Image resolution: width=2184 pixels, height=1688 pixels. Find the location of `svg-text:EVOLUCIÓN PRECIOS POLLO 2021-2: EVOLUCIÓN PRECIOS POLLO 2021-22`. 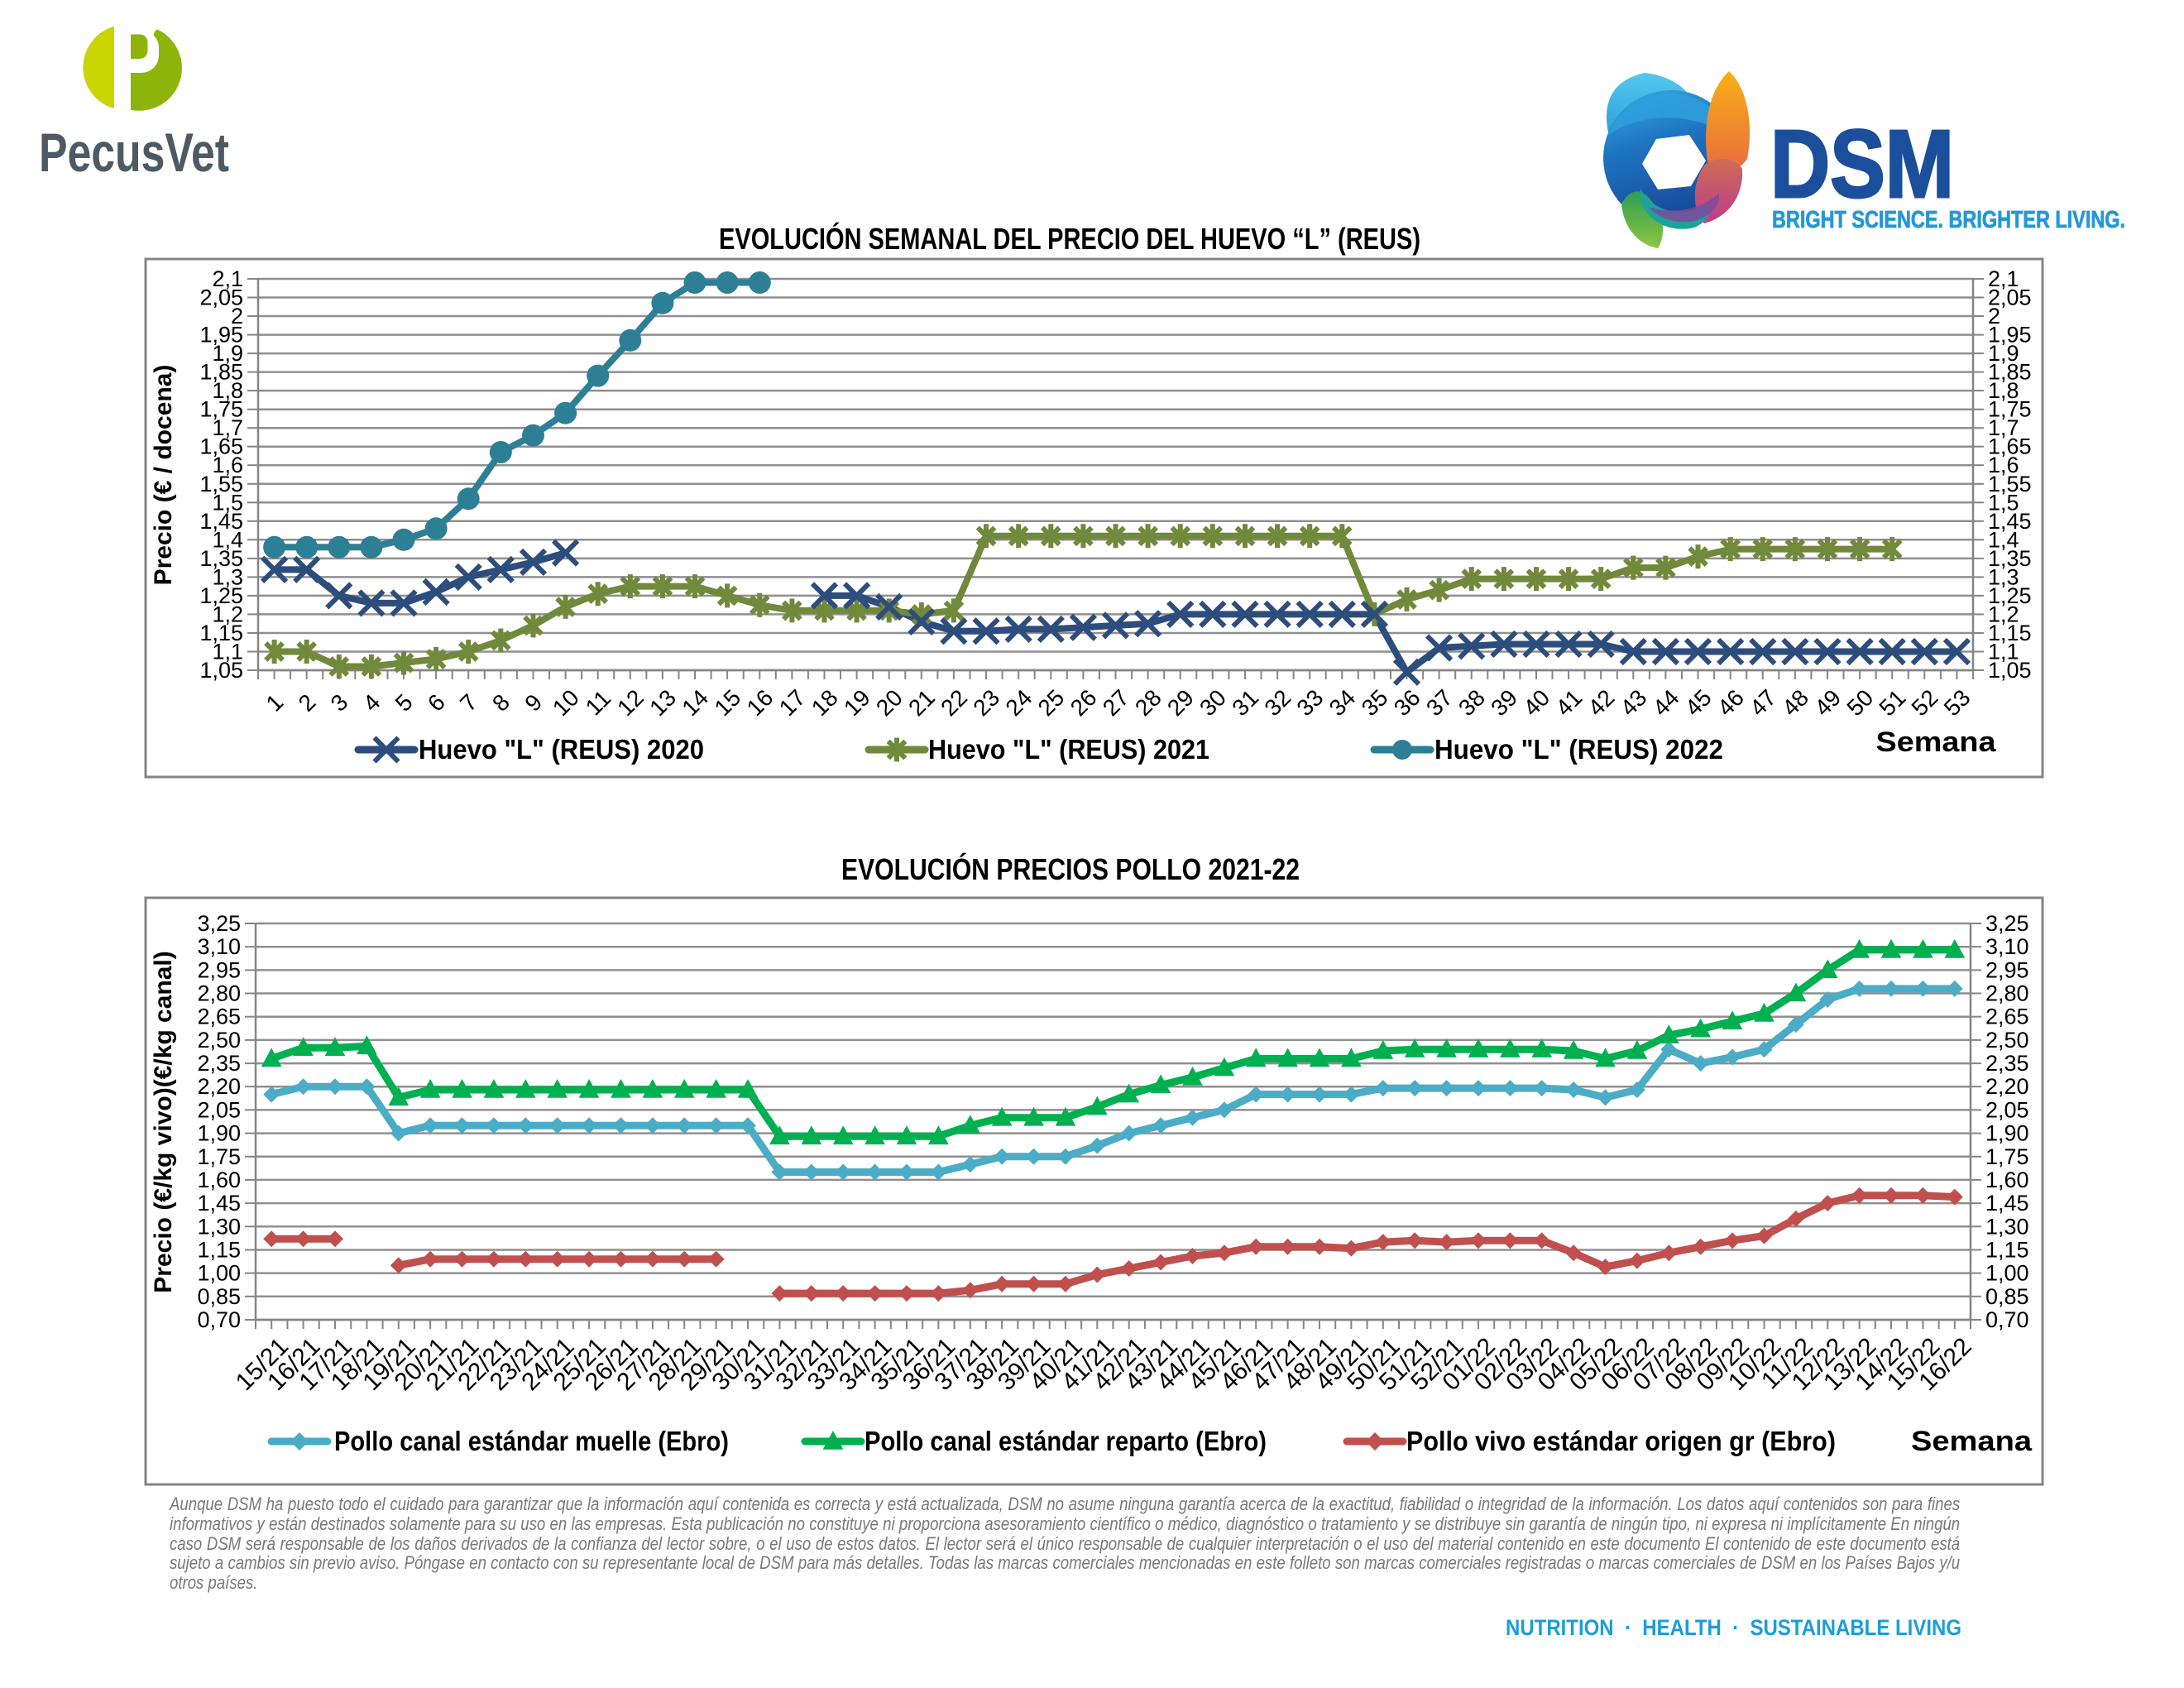

svg-text:EVOLUCIÓN PRECIOS POLLO 2021-2: EVOLUCIÓN PRECIOS POLLO 2021-22 is located at coordinates (1070, 868).